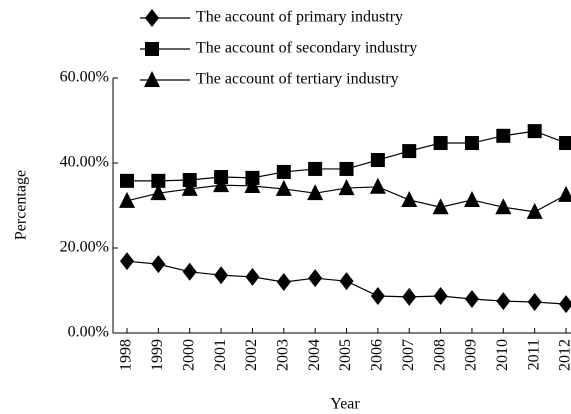 Image resolution: width=571 pixels, height=414 pixels. I want to click on x-axis-label: Year, so click(345, 404).